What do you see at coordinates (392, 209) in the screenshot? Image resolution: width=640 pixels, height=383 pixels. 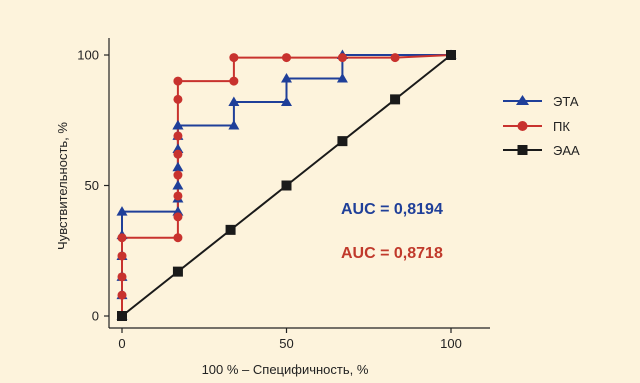 I see `auc-annotation-eta: AUC = 0,8194` at bounding box center [392, 209].